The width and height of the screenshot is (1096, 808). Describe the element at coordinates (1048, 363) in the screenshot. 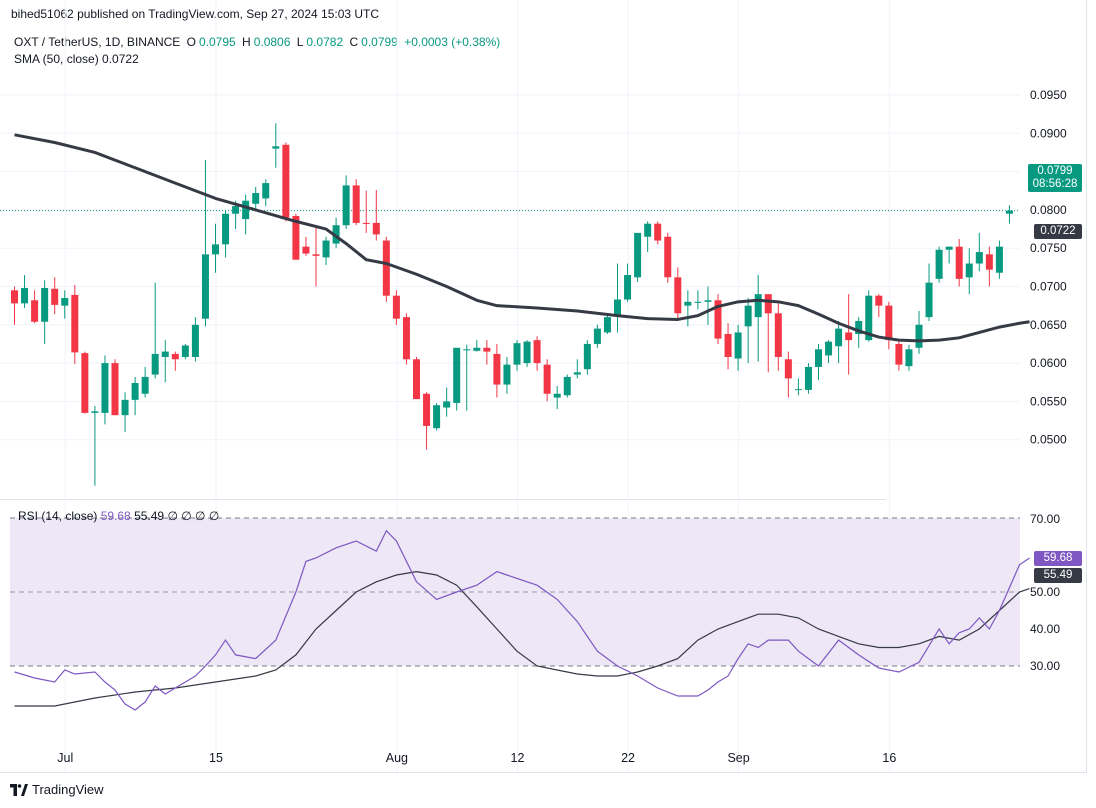

I see `price-axis-tick: 0.0600` at that location.